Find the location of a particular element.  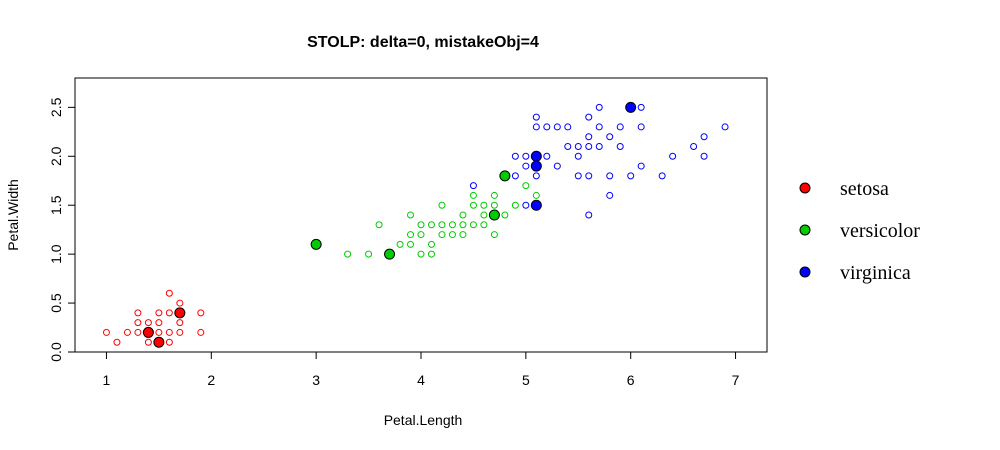

x-tick-label: 5 is located at coordinates (526, 380).